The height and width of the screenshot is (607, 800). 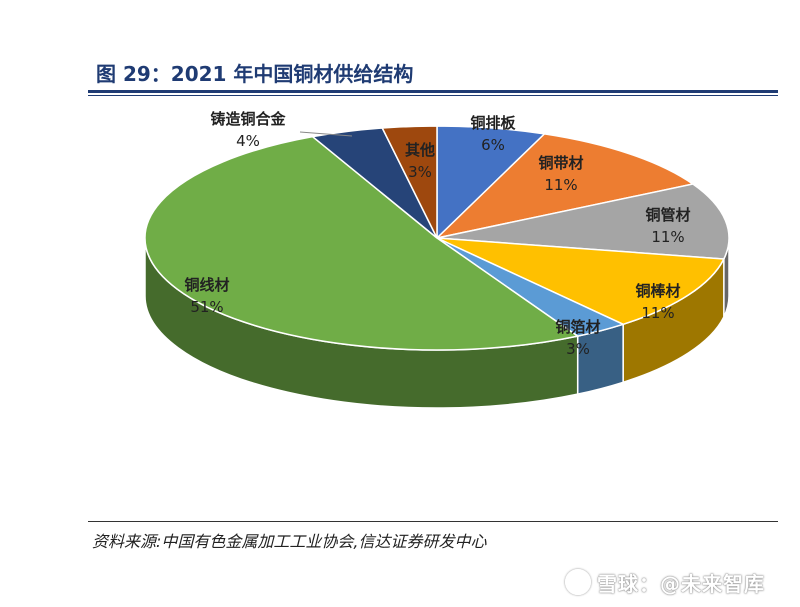 I want to click on slice-label-2: 铜管材, so click(x=667, y=215).